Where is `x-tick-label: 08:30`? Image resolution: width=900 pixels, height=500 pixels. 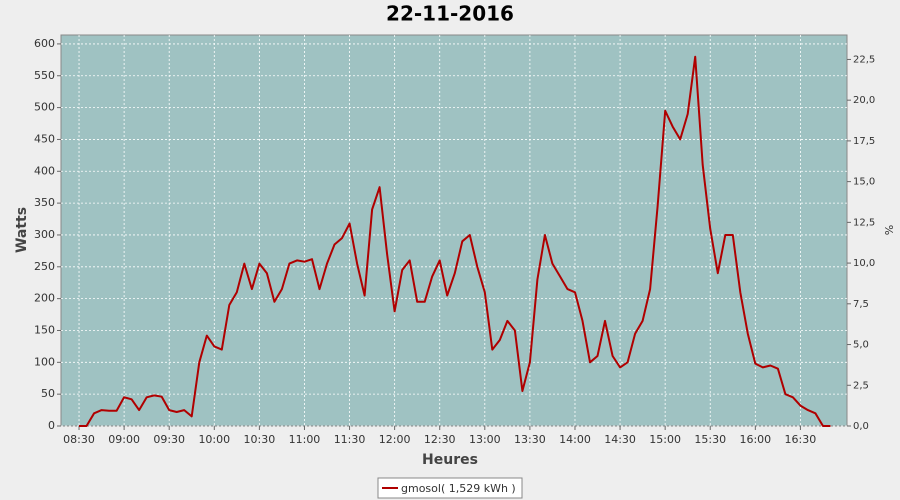 x-tick-label: 08:30 is located at coordinates (79, 439).